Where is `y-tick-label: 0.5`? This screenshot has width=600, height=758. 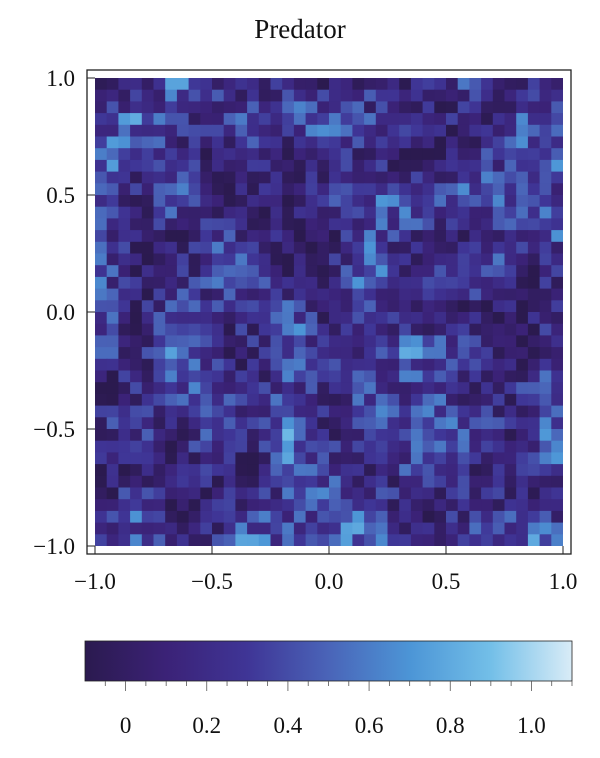 y-tick-label: 0.5 is located at coordinates (60, 195).